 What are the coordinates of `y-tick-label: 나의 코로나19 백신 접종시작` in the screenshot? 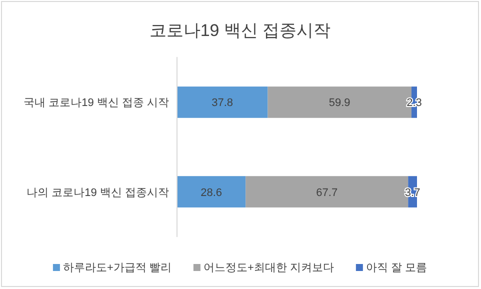 It's located at (97, 192).